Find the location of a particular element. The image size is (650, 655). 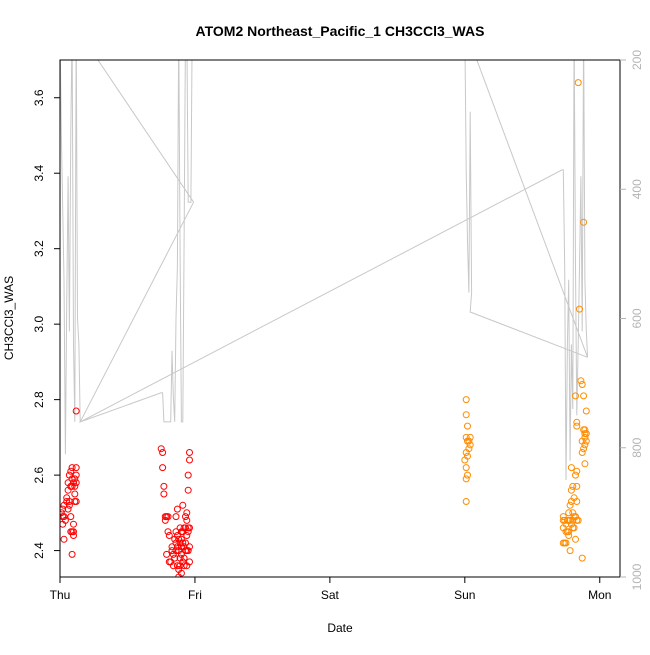

y-tick-label: 3.0 is located at coordinates (39, 323).